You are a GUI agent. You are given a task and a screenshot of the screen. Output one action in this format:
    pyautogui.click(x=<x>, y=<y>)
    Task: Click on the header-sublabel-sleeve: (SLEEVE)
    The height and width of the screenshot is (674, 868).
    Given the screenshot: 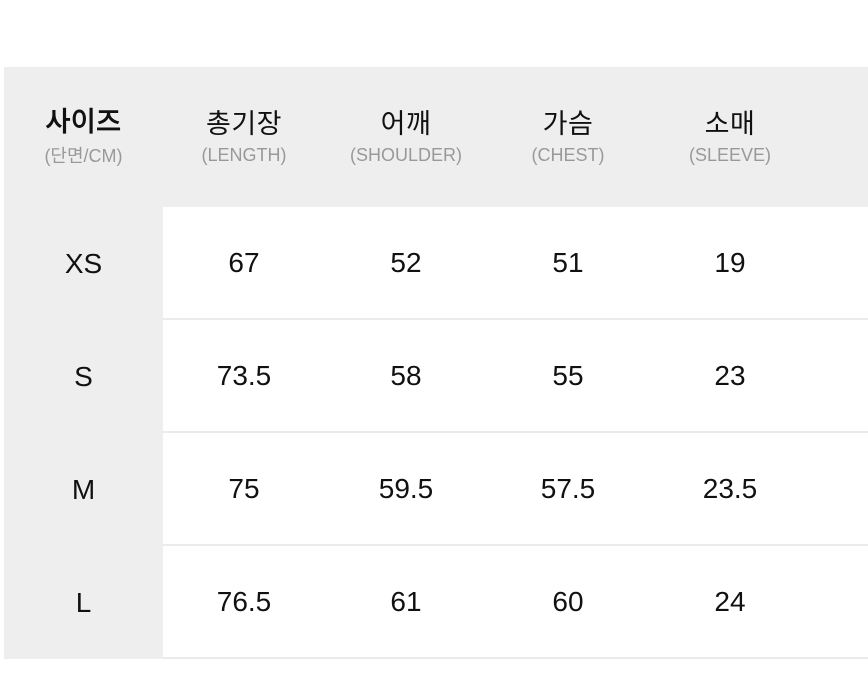 What is the action you would take?
    pyautogui.click(x=730, y=154)
    